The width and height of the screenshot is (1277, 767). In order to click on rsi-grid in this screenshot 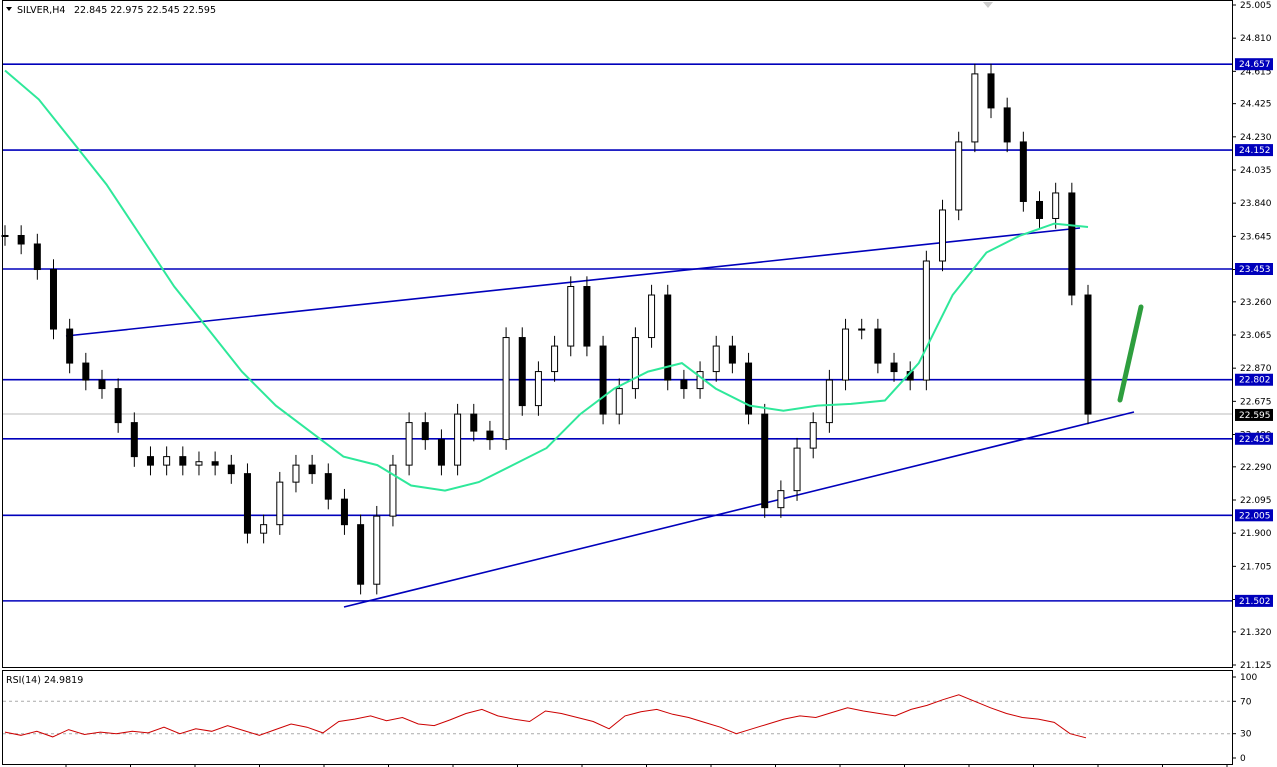, I will do `click(617, 717)`.